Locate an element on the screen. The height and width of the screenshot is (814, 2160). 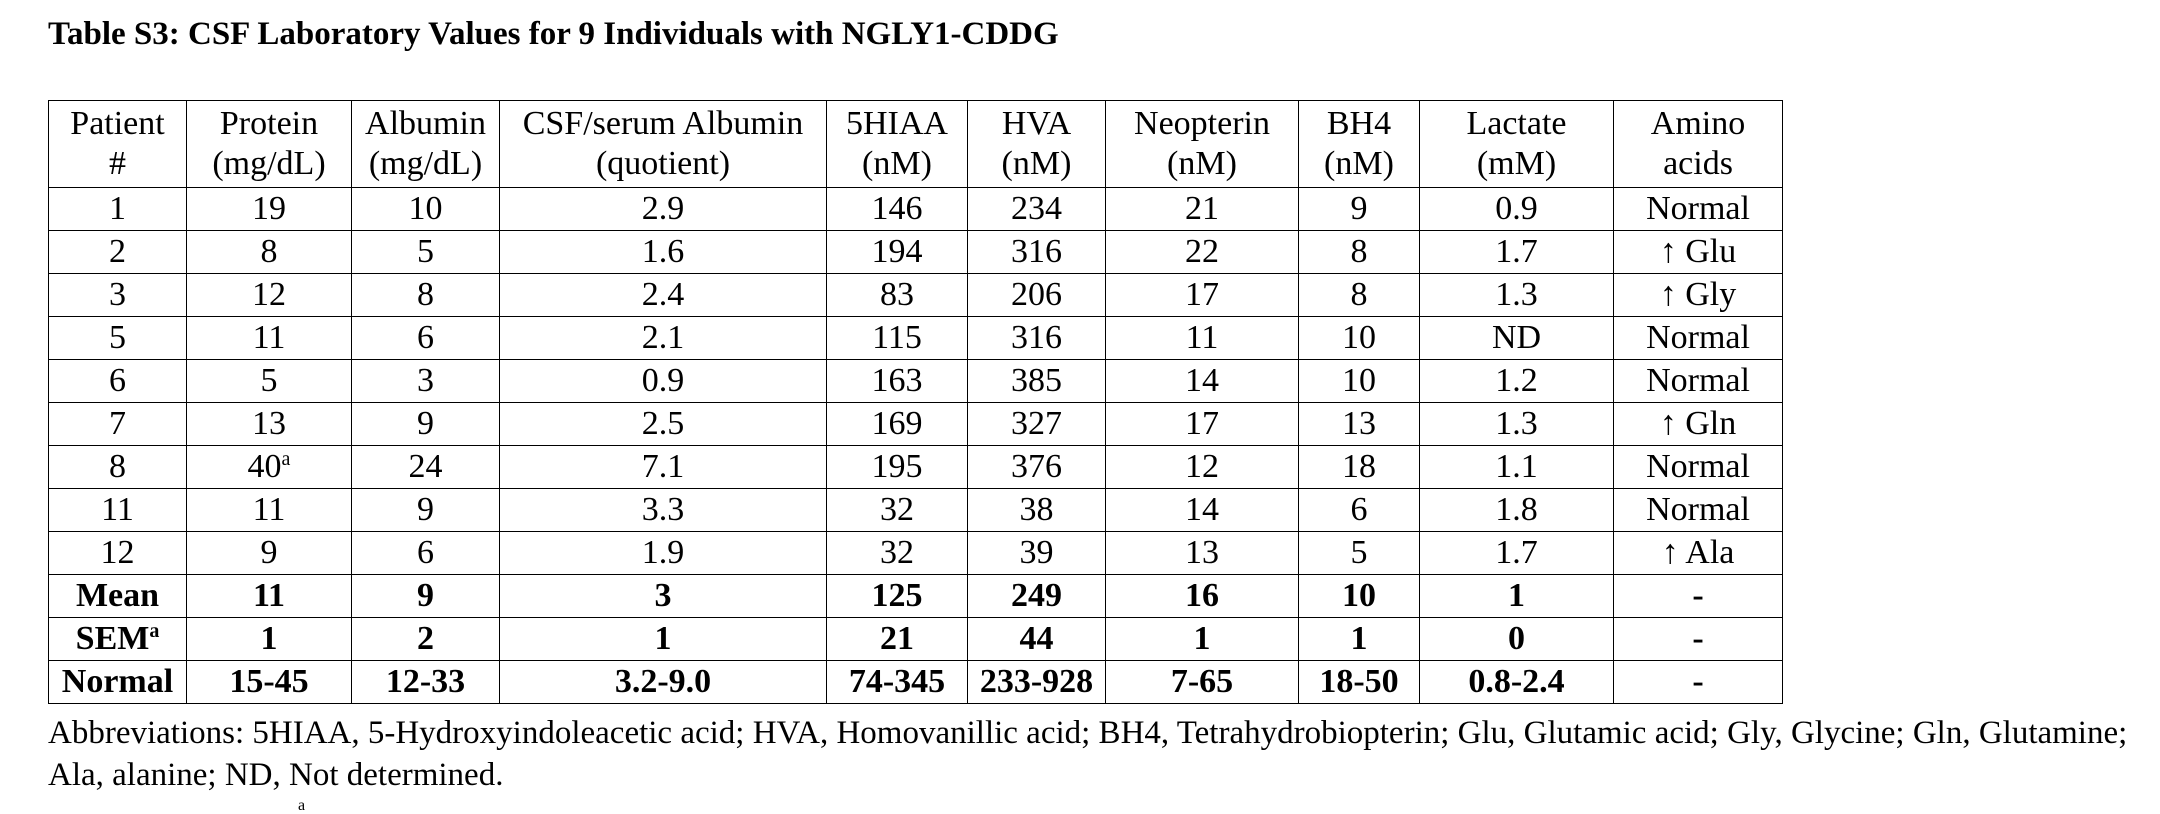
table-row: 11 11 9 3.3 32 38 14 6 1.8 Normal is located at coordinates (915, 510).